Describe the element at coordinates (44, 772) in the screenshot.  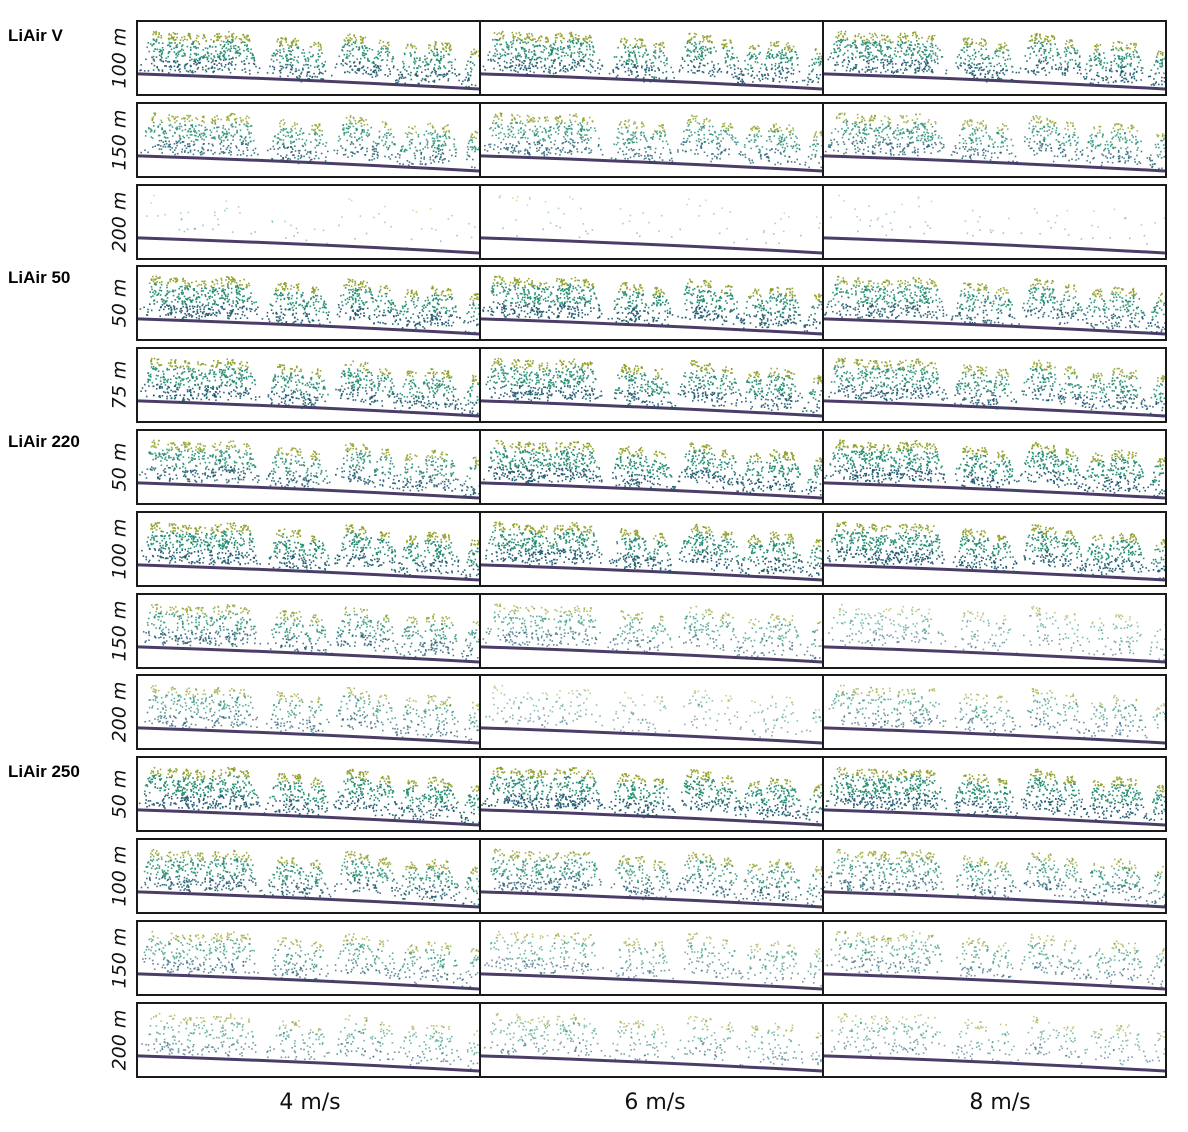
I see `sensor-label: LiAir 250` at that location.